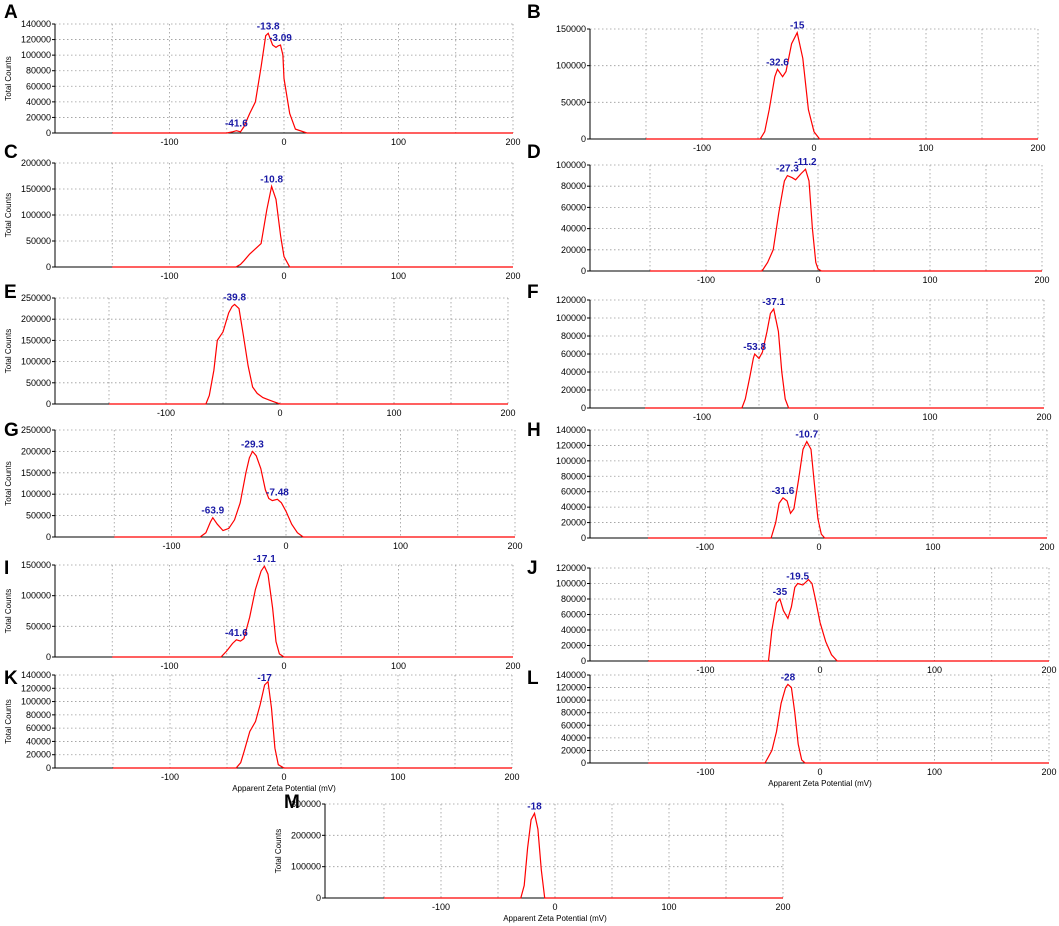 The image size is (1059, 926). What do you see at coordinates (212, 511) in the screenshot?
I see `peak-label: -63.9` at bounding box center [212, 511].